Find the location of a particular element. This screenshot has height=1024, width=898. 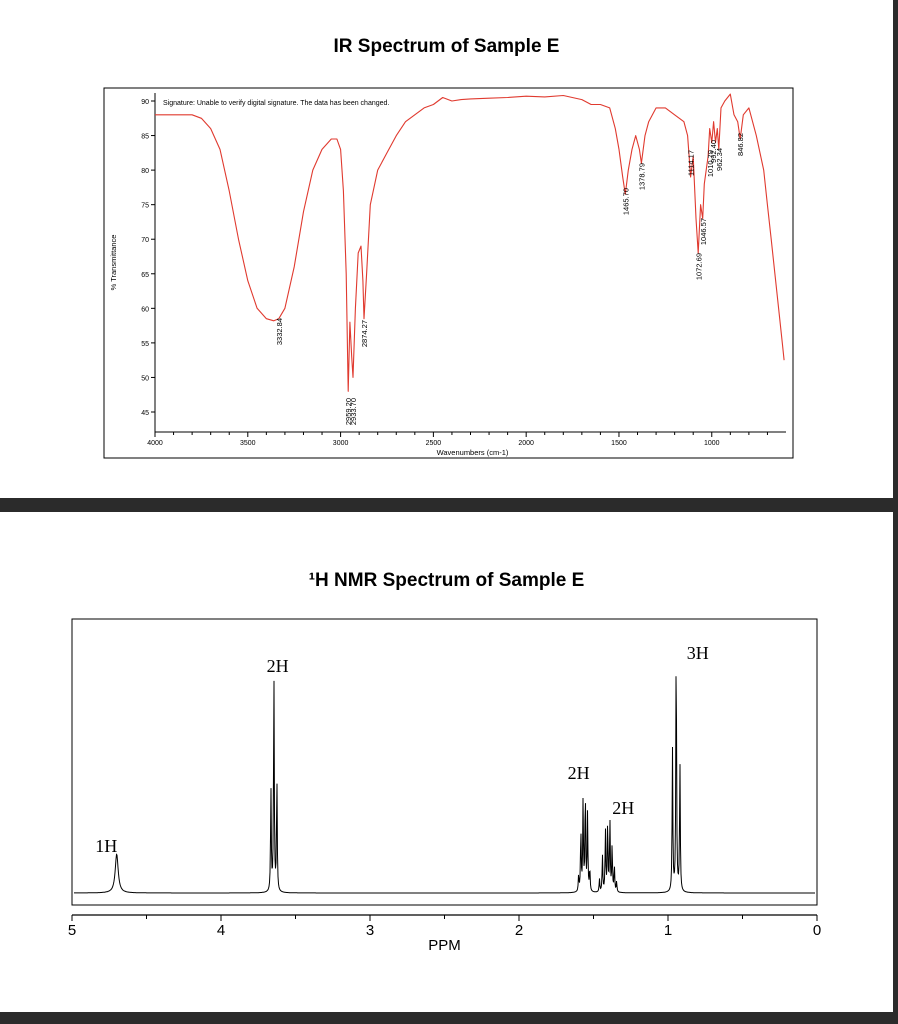

ir-peak-label: 2959.20 is located at coordinates (348, 411).